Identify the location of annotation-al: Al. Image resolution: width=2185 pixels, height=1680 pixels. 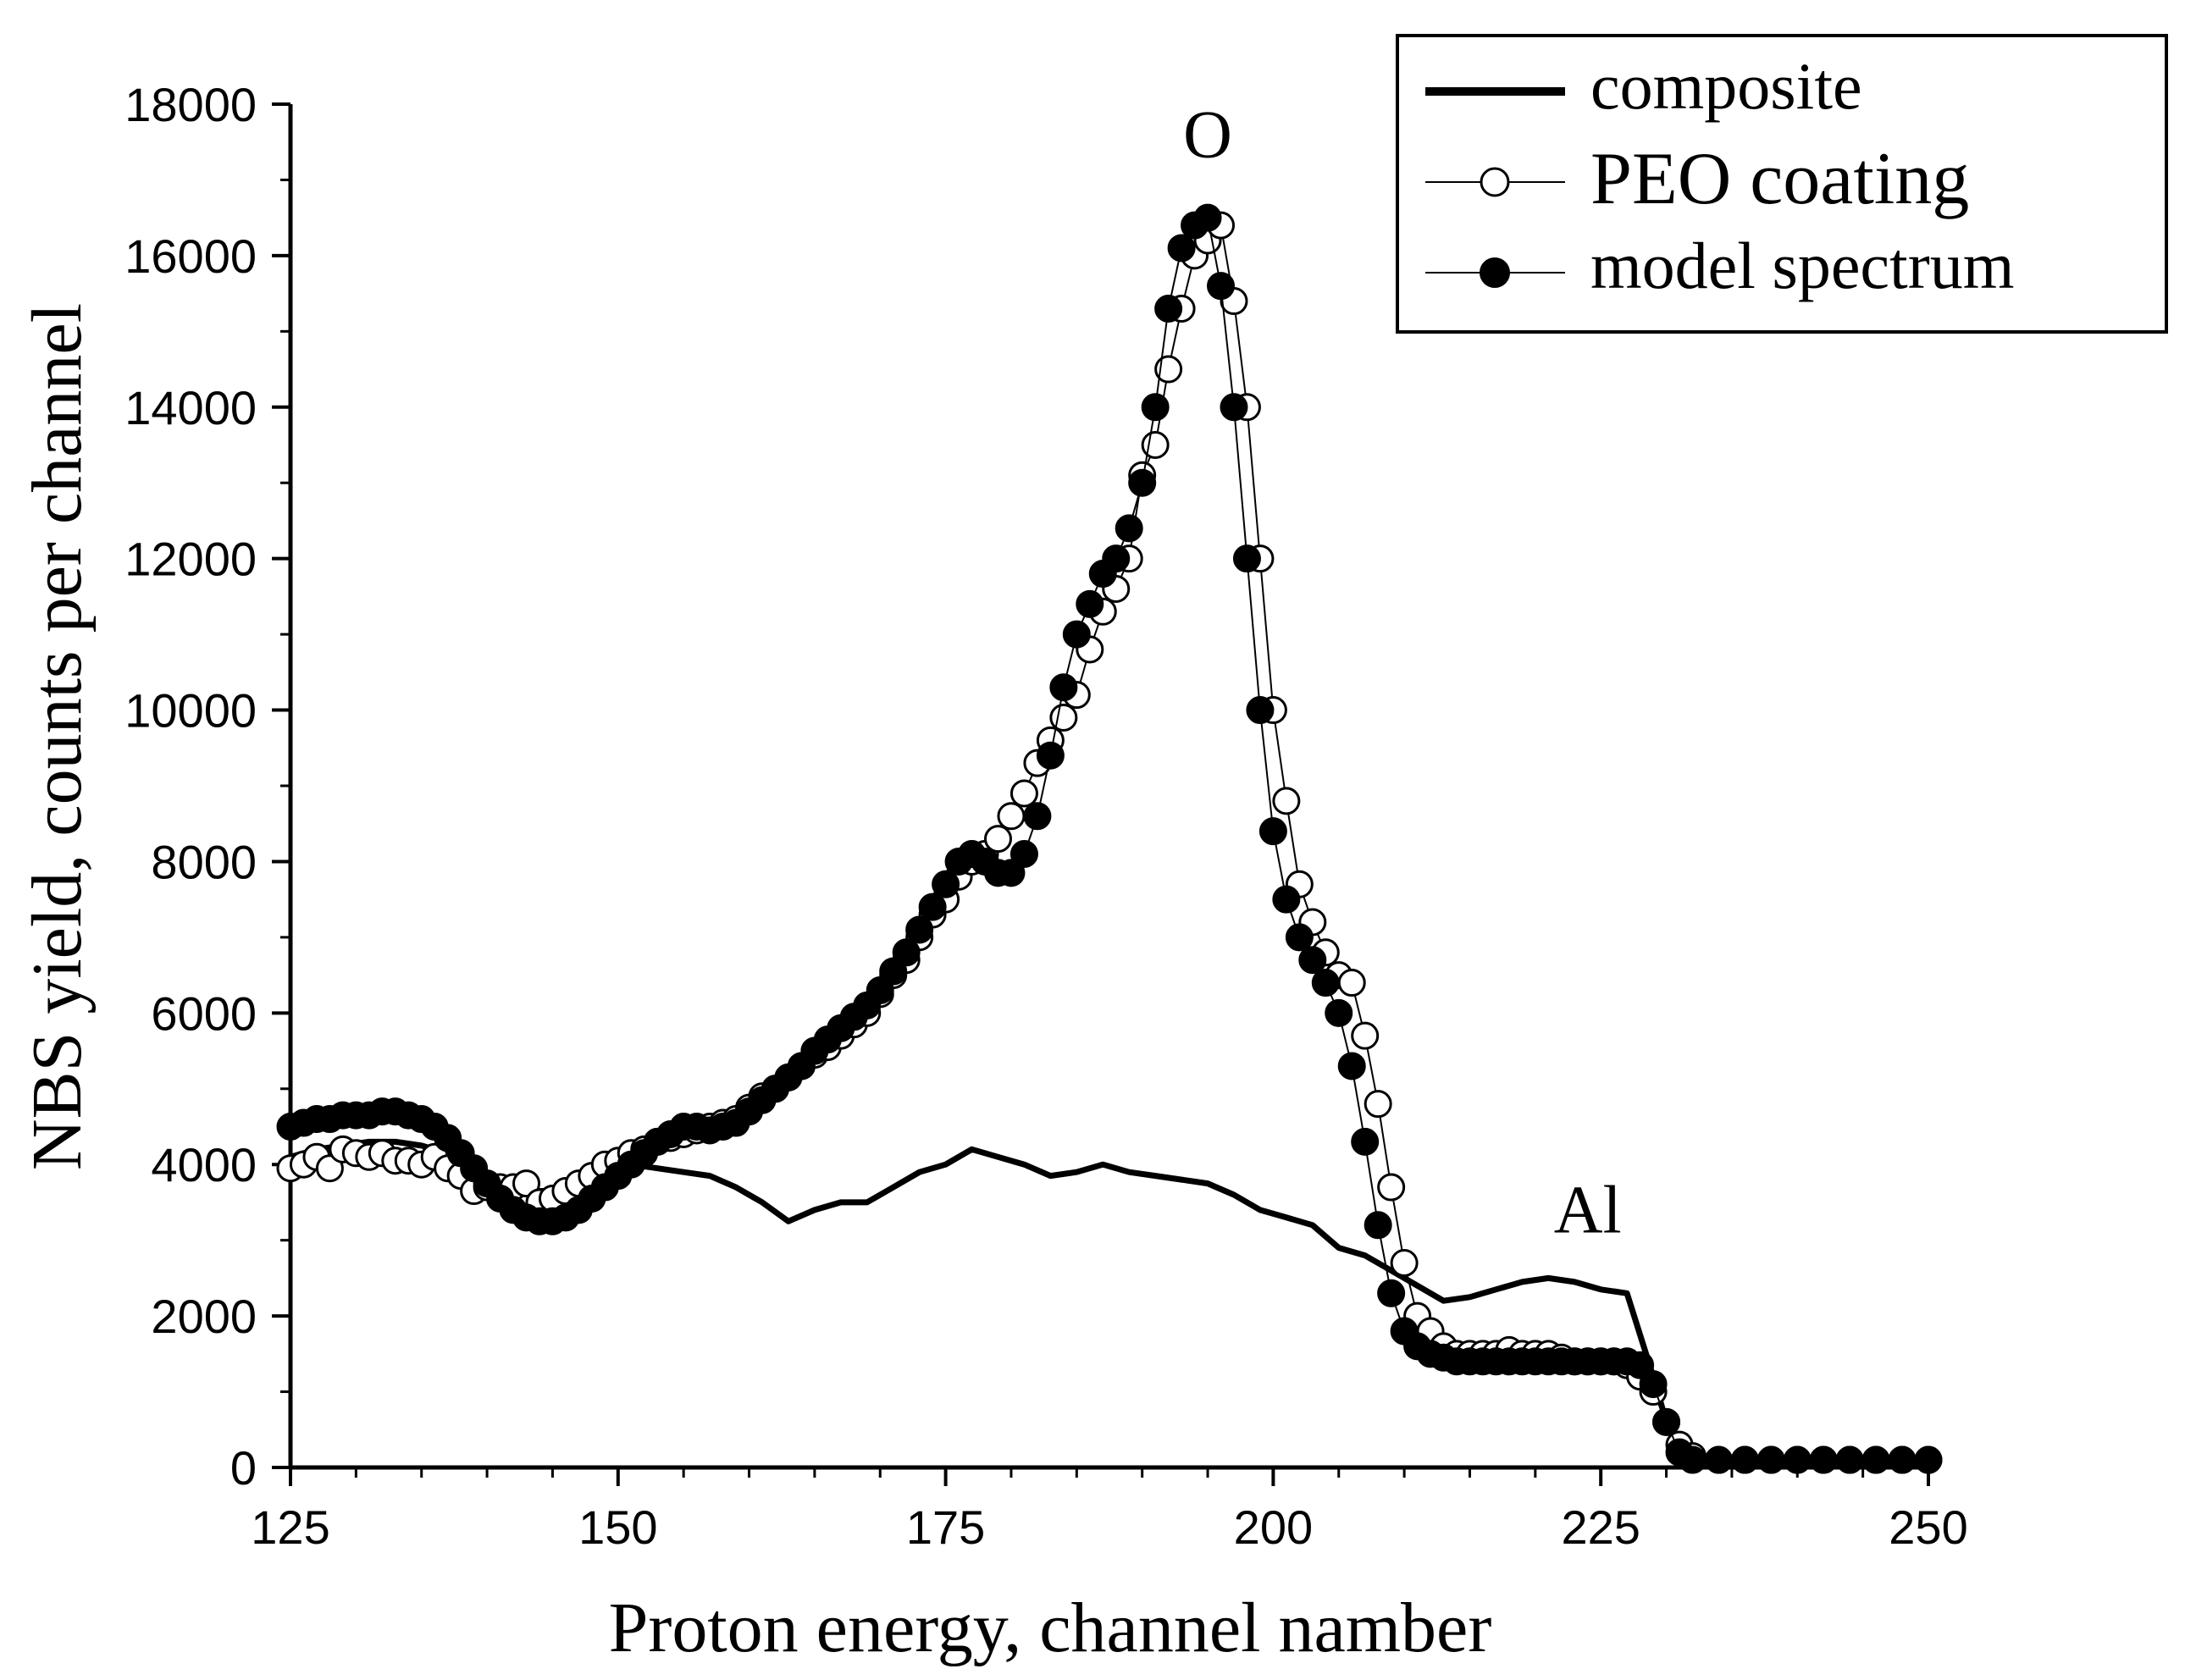
(1588, 1211).